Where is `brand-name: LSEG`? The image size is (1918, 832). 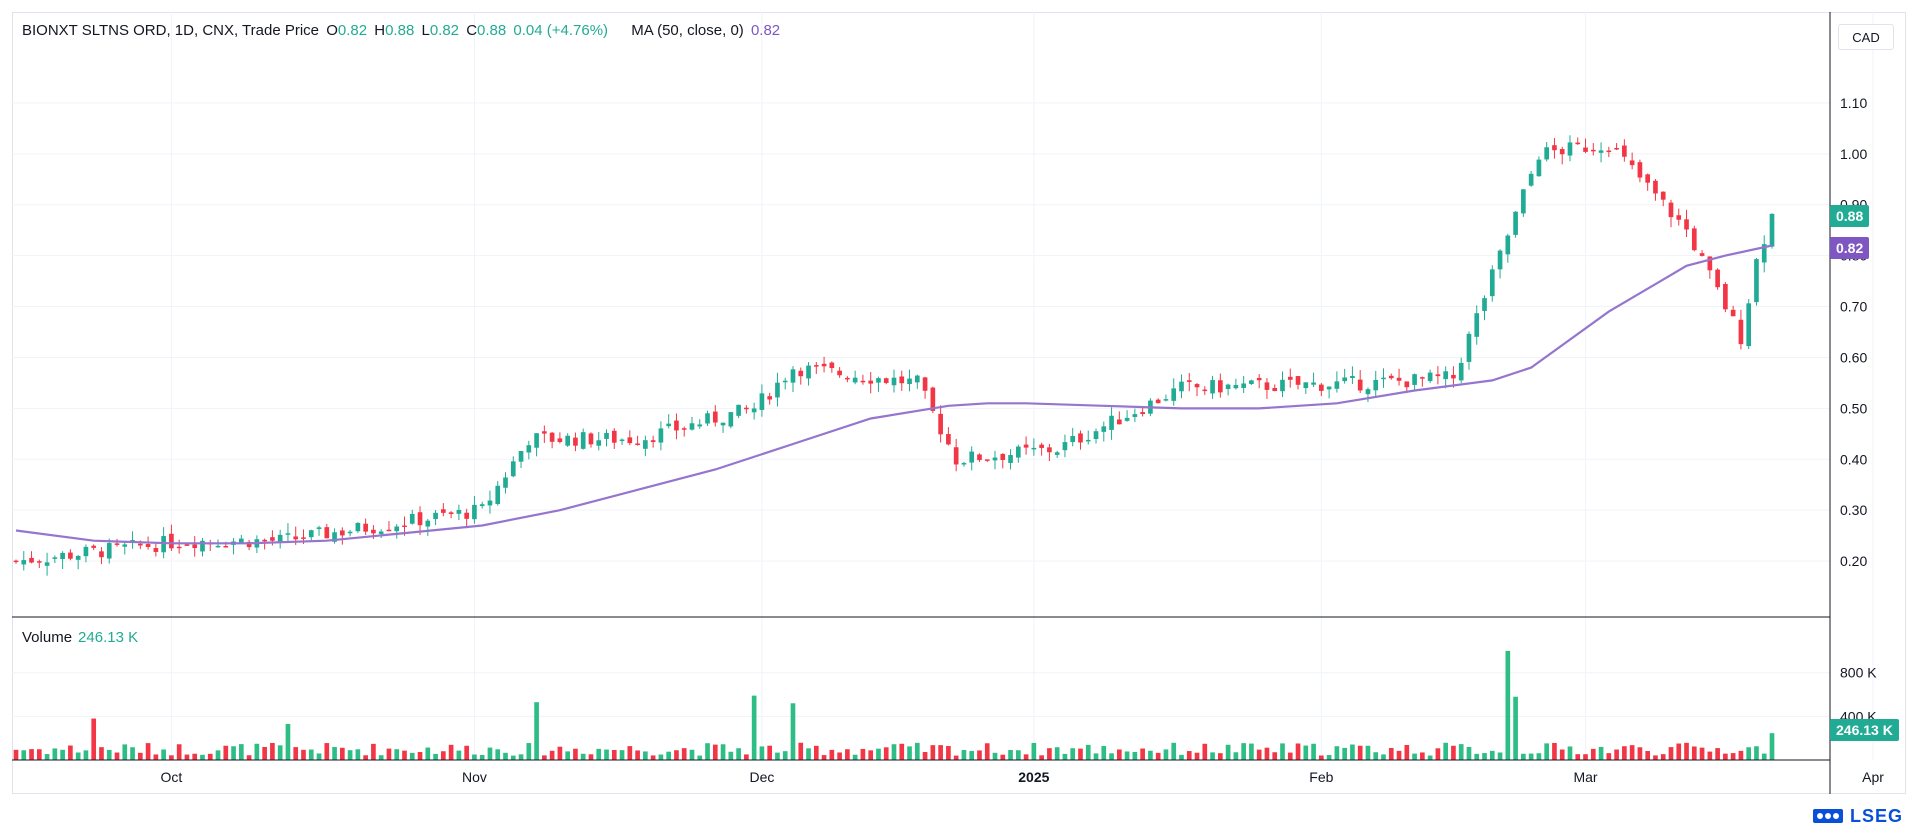
brand-name: LSEG is located at coordinates (1877, 815).